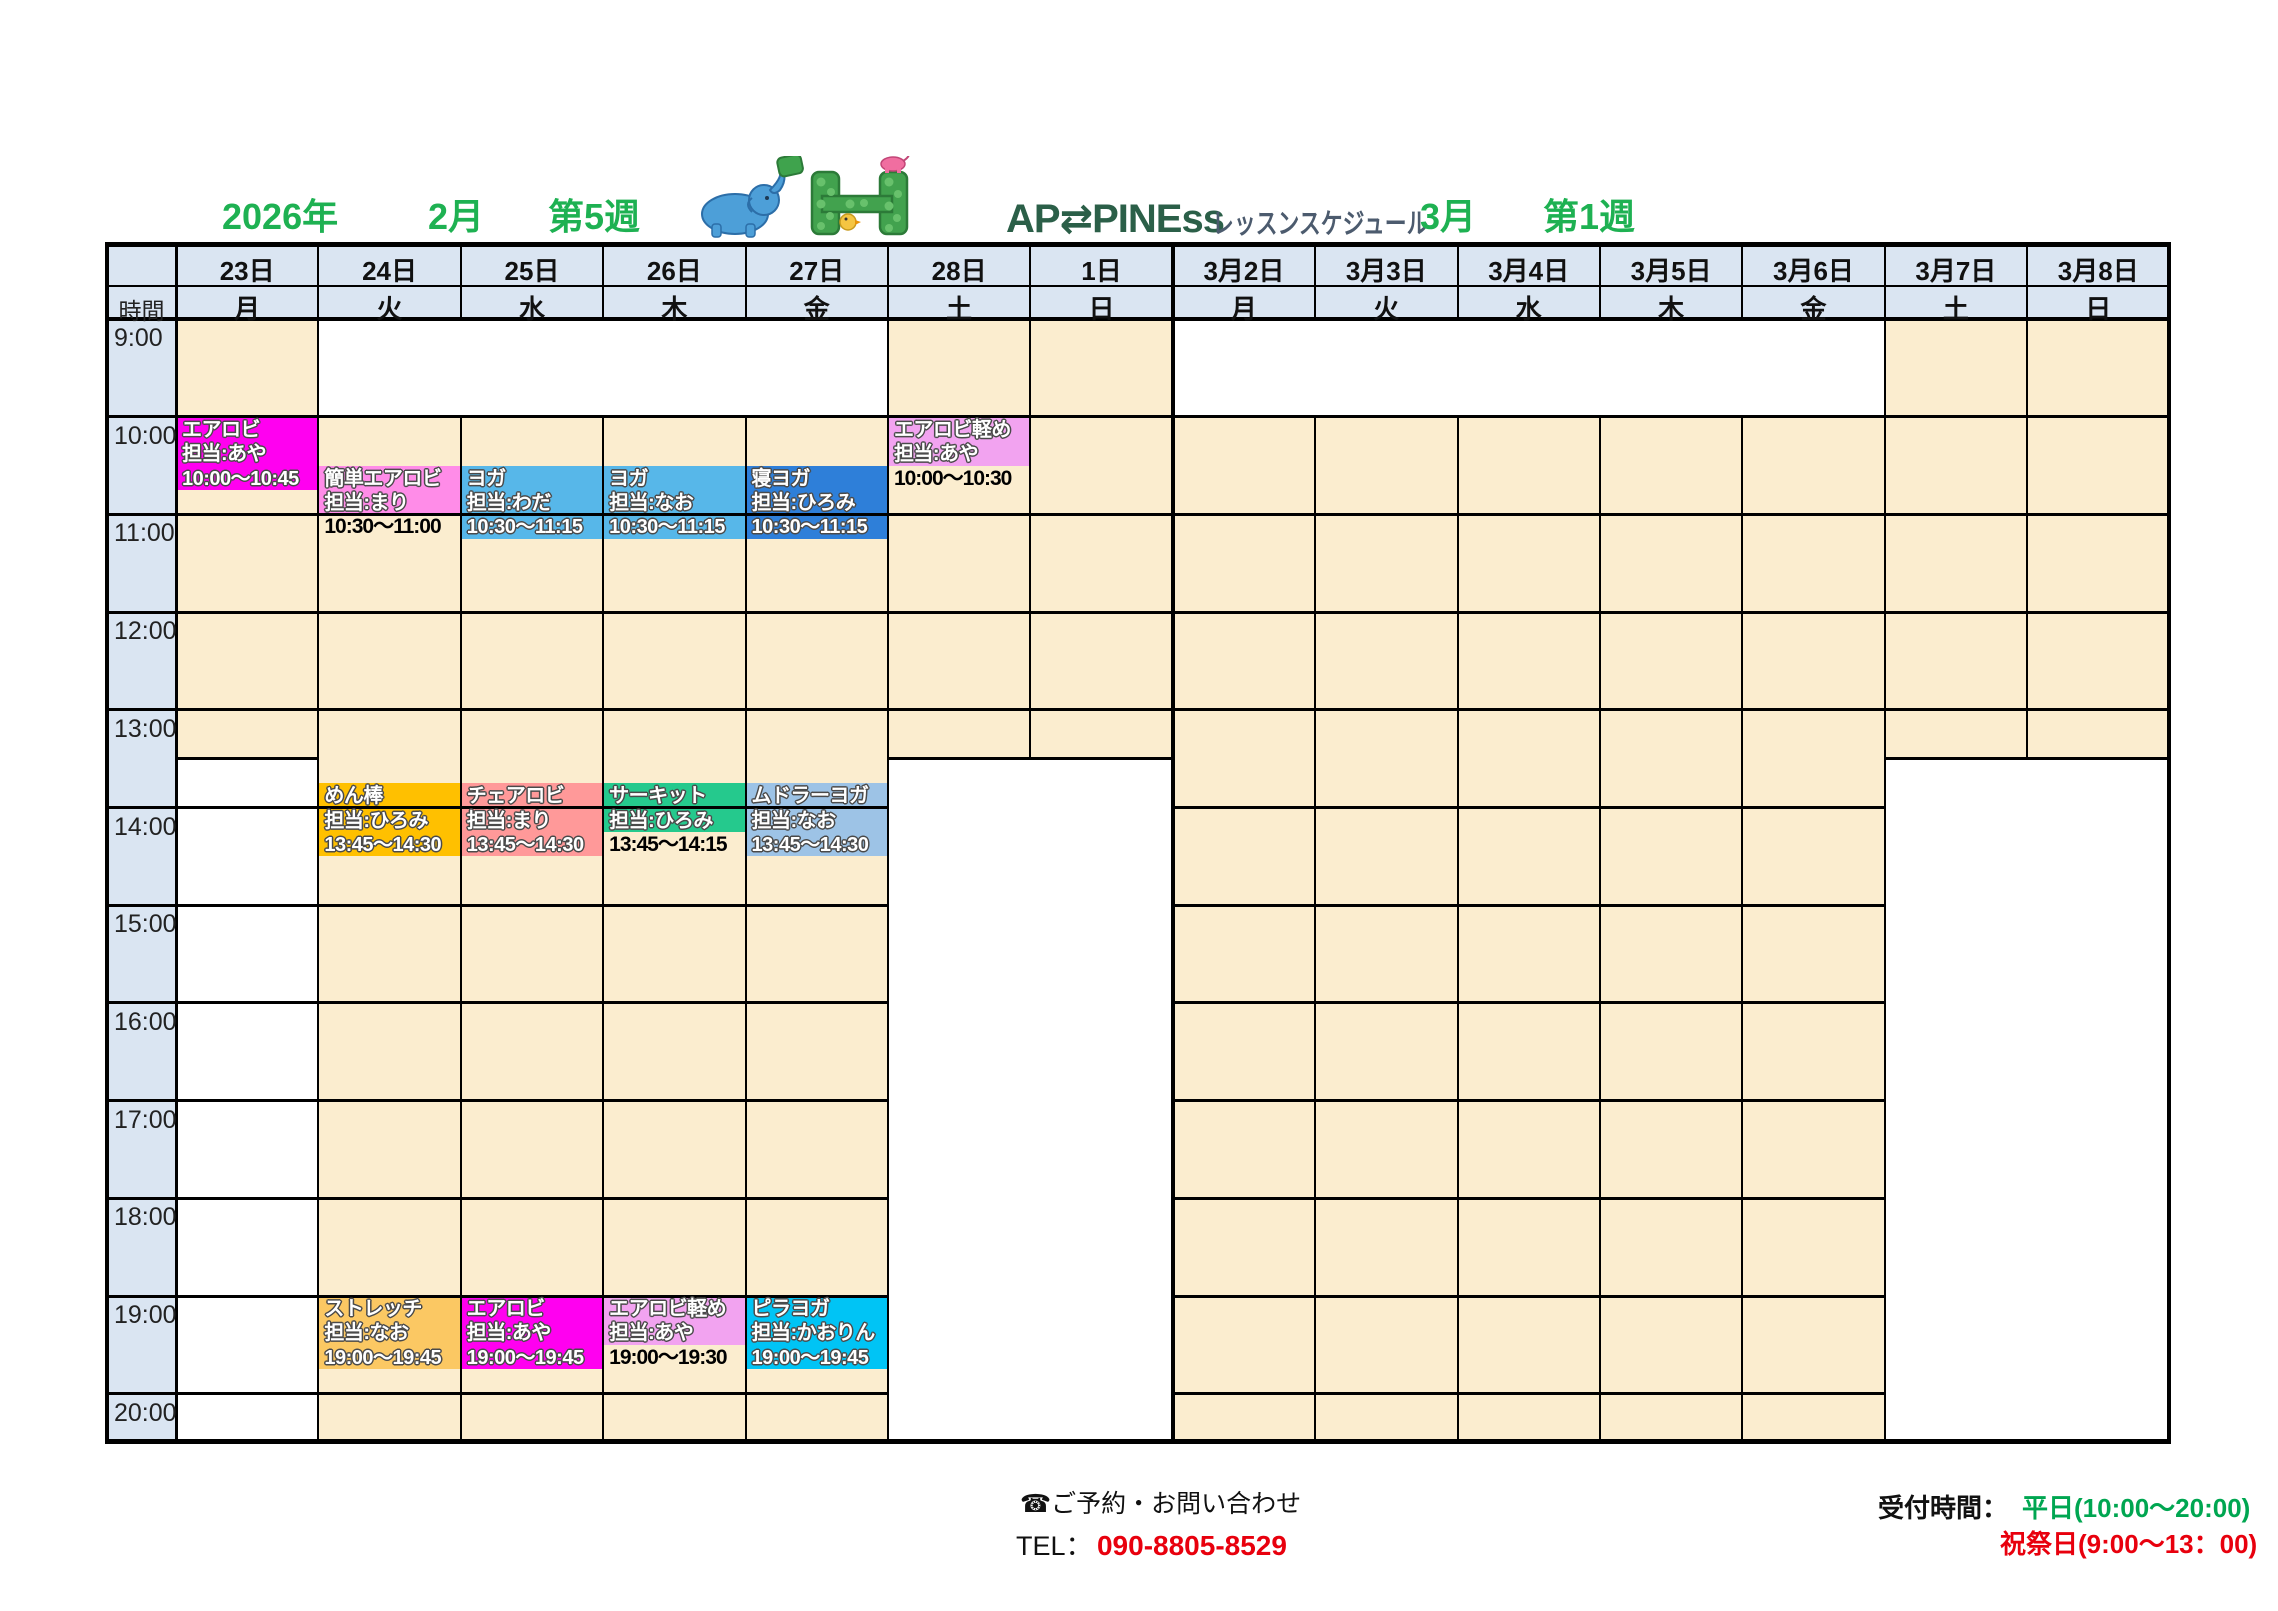 The width and height of the screenshot is (2278, 1611). Describe the element at coordinates (145, 1217) in the screenshot. I see `hour-label: 18:00` at that location.